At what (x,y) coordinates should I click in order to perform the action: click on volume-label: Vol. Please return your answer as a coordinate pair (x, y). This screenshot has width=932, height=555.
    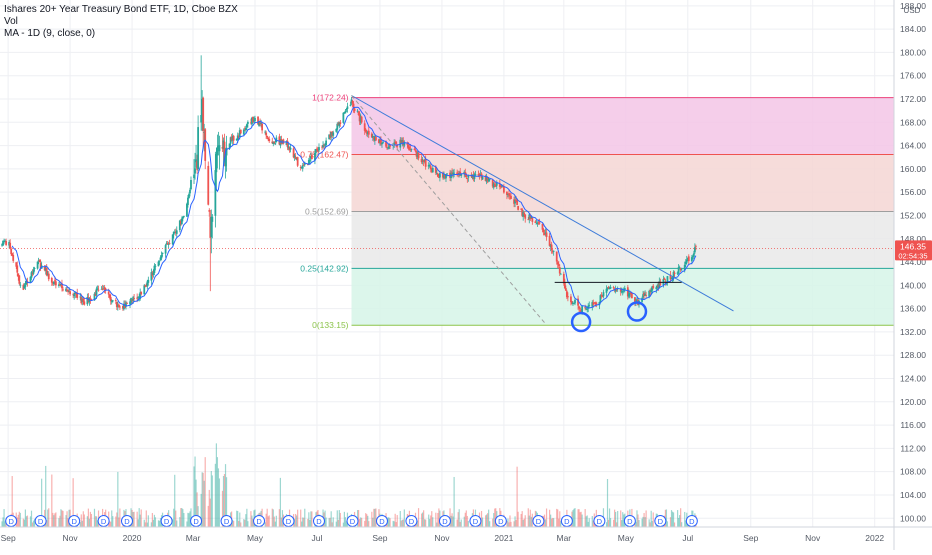
    Looking at the image, I should click on (11, 21).